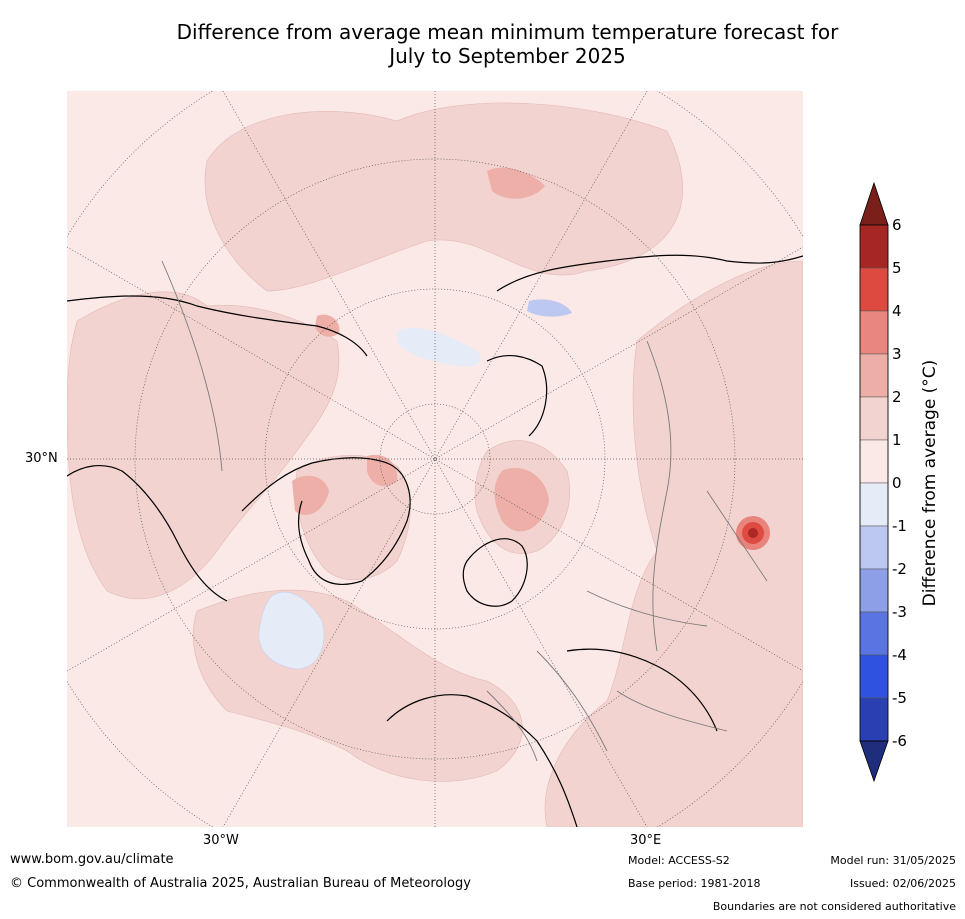 The image size is (965, 919). What do you see at coordinates (646, 840) in the screenshot?
I see `longitude-label-30e: 30°E` at bounding box center [646, 840].